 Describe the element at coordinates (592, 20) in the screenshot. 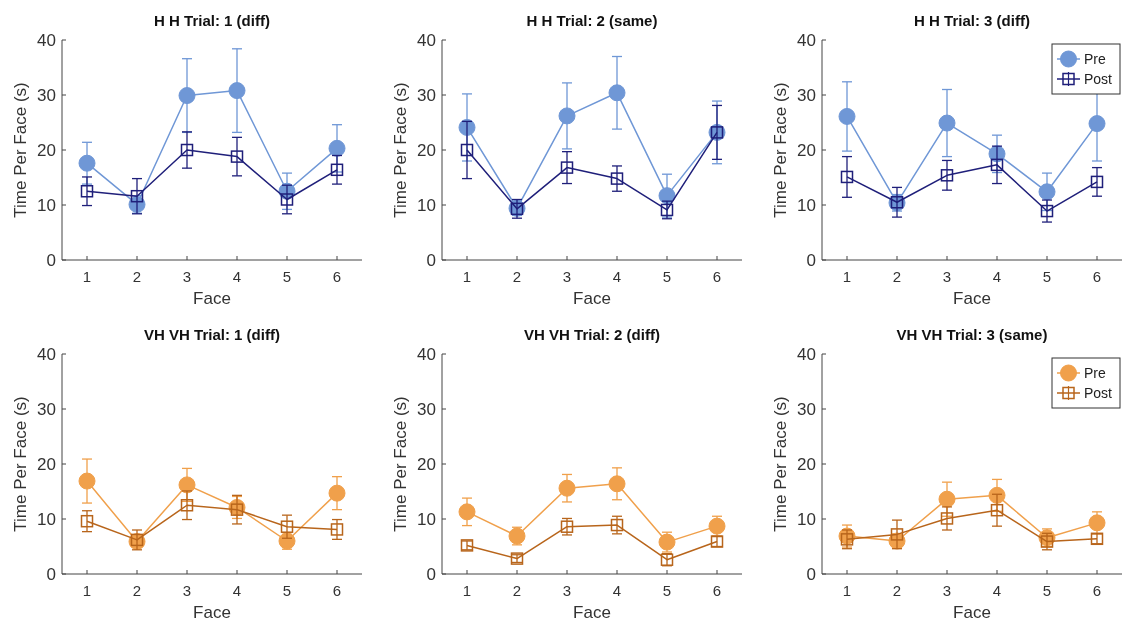

I see `chart-title: H H Trial: 2 (same)` at that location.